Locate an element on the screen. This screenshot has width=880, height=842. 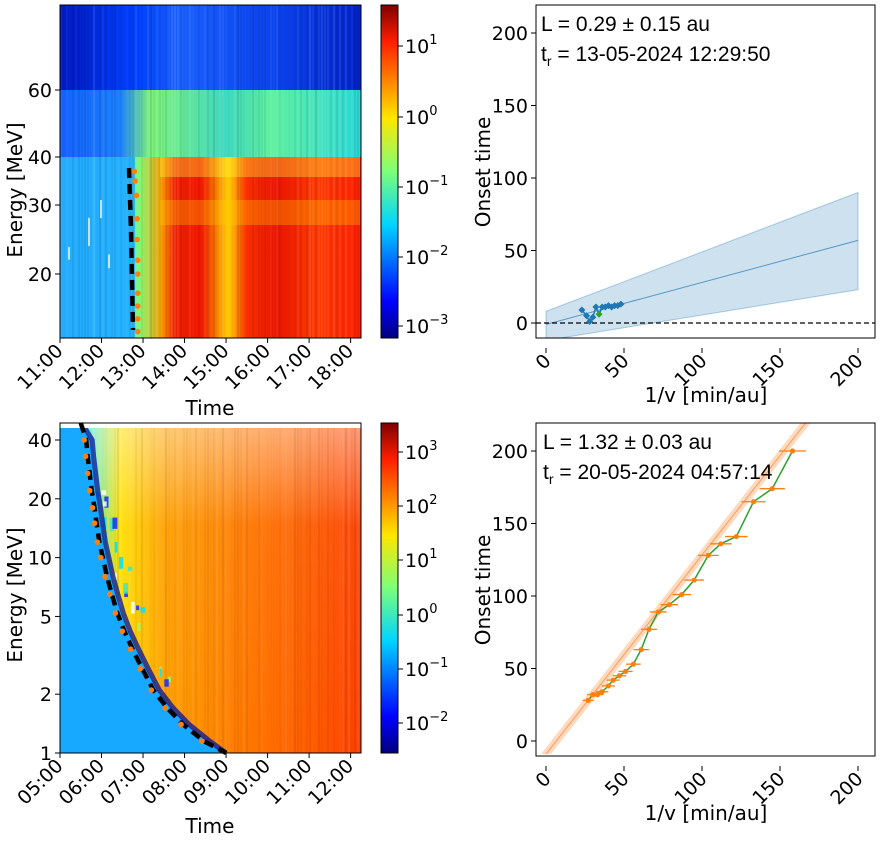
colorbar-c-tick-0: 103 is located at coordinates (421, 451).